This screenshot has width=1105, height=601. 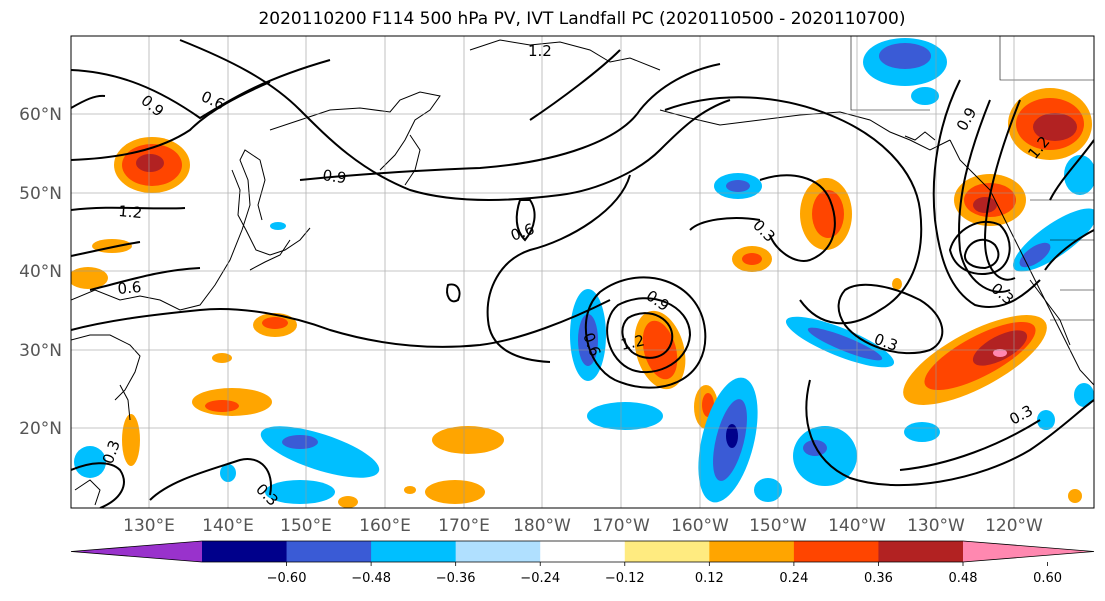 What do you see at coordinates (625, 578) in the screenshot?
I see `colorbar-tick-label: −0.12` at bounding box center [625, 578].